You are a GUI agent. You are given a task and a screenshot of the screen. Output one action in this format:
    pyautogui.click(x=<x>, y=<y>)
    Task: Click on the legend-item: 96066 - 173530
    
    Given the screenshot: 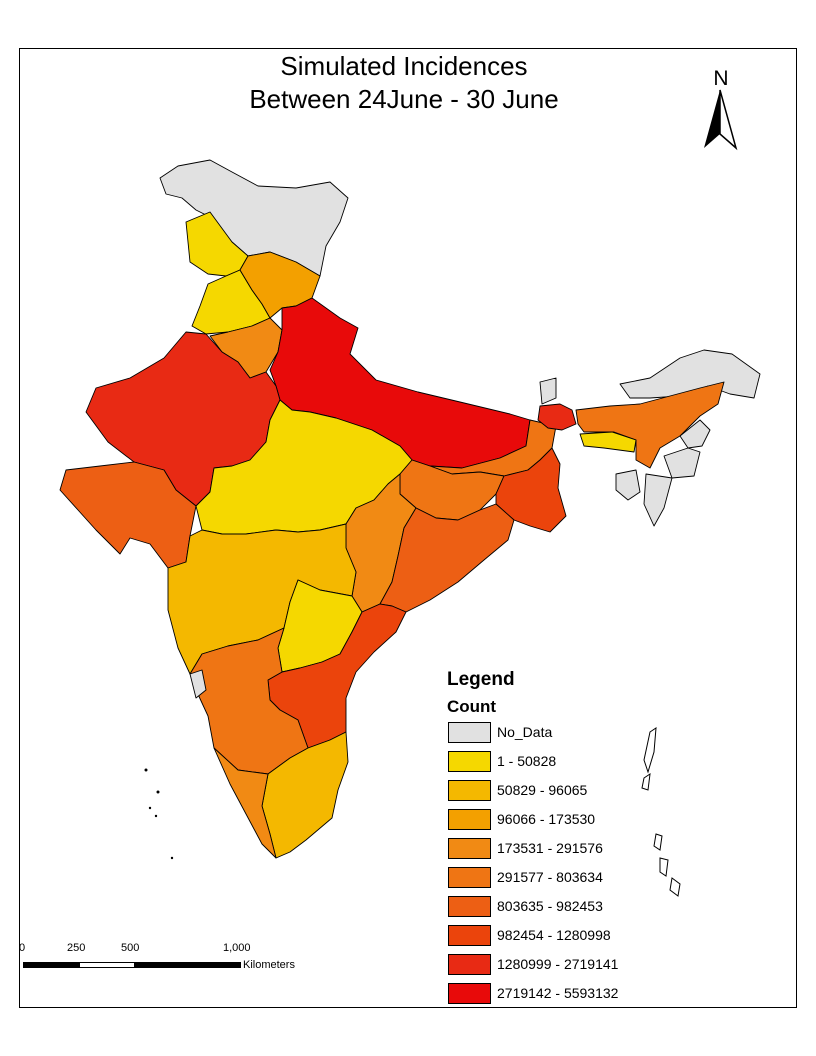 What is the action you would take?
    pyautogui.click(x=552, y=823)
    